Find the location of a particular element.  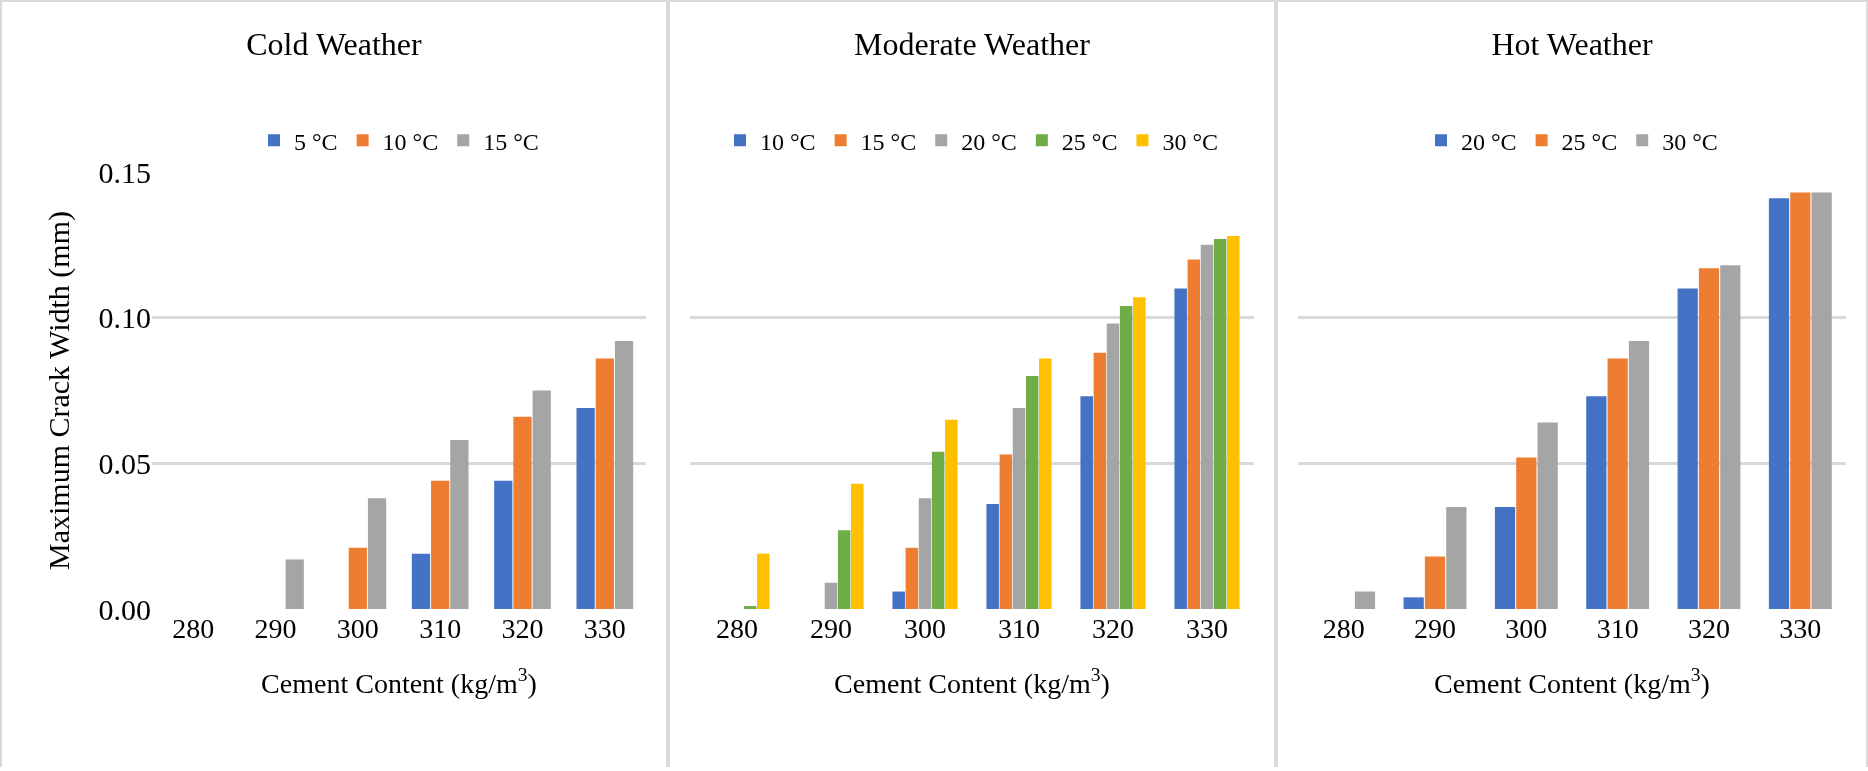

y-tick-label: 0.15 is located at coordinates (124, 172).